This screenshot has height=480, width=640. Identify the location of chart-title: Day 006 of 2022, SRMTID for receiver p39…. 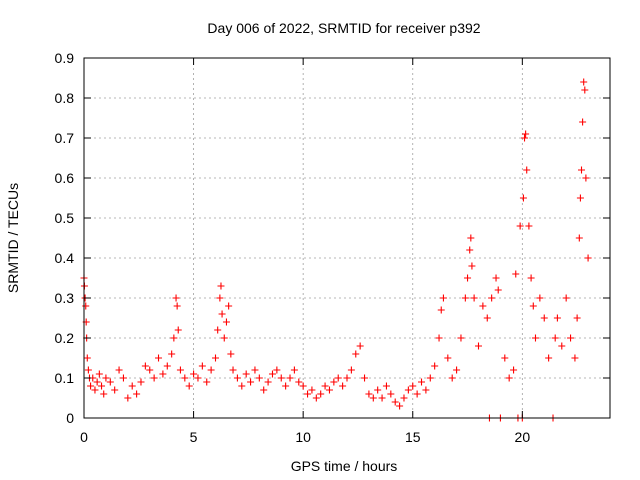
(343, 28).